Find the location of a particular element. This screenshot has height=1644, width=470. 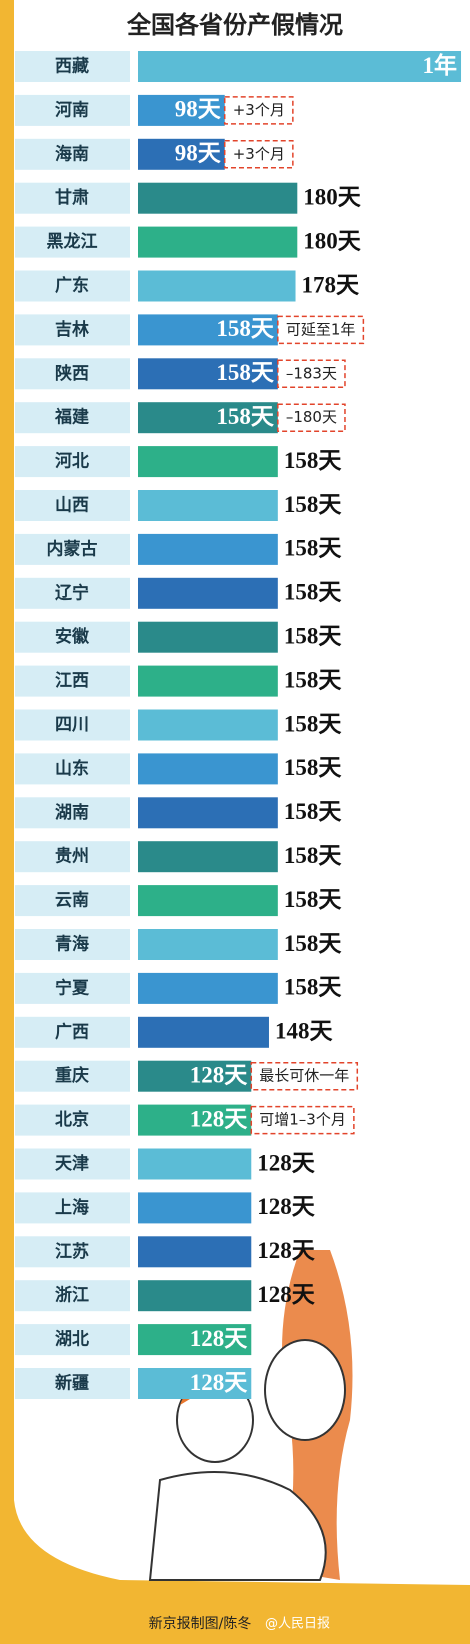

category-label: 广东 is located at coordinates (72, 285).